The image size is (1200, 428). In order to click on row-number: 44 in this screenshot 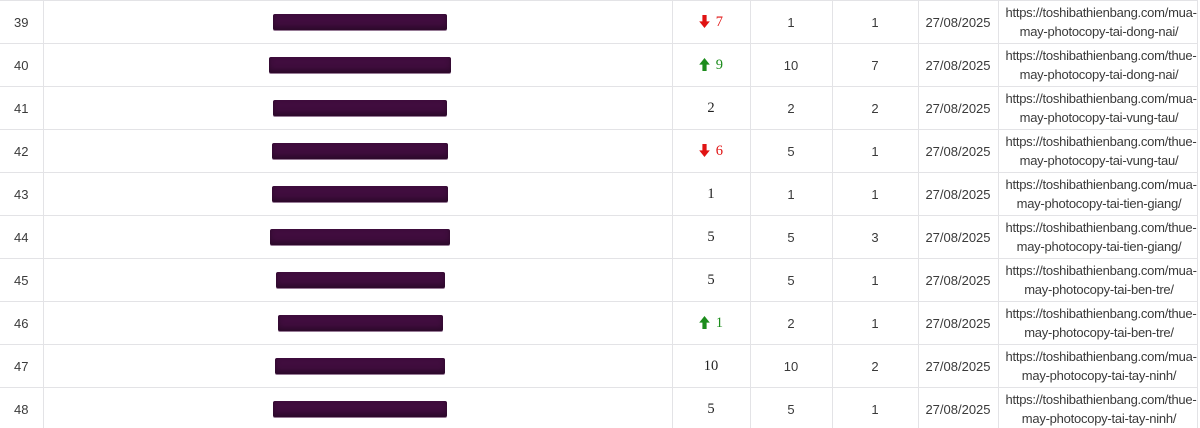, I will do `click(22, 237)`.